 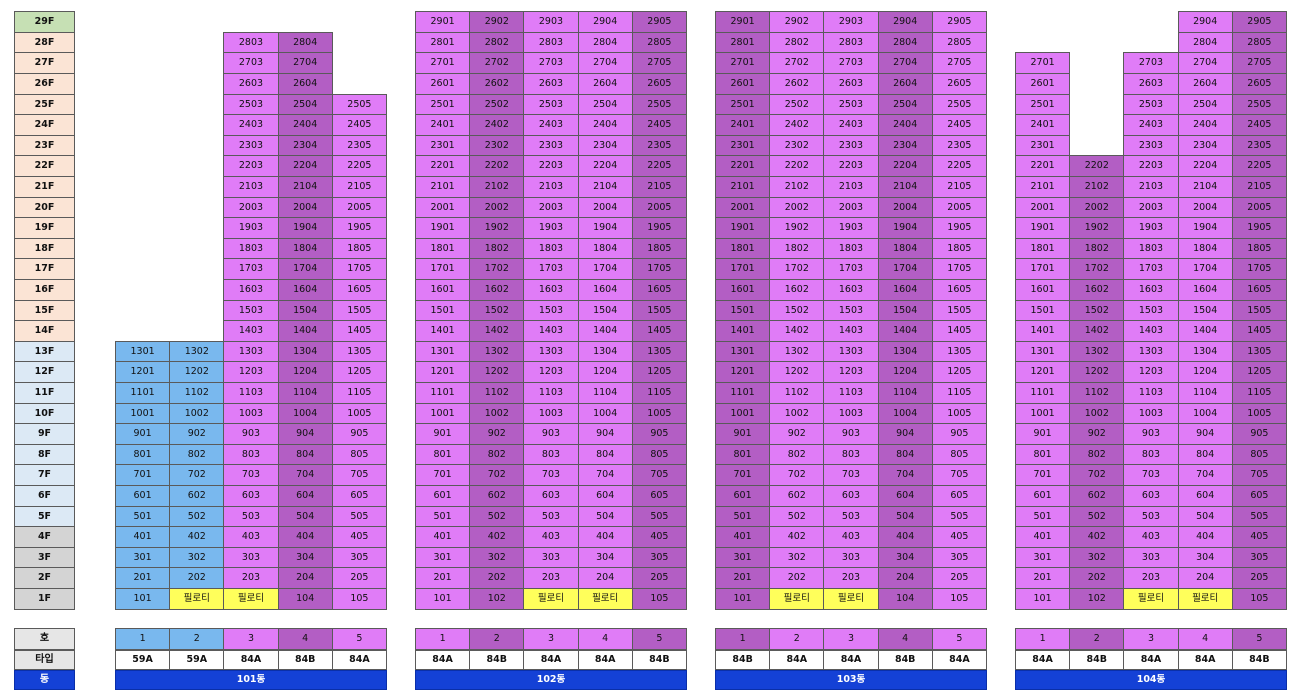 What do you see at coordinates (251, 516) in the screenshot?
I see `unit-cell: 503` at bounding box center [251, 516].